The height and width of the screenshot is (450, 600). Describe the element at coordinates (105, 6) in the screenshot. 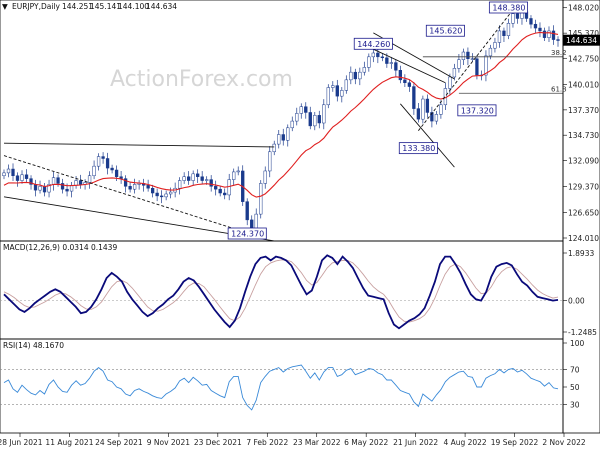

I see `ohlc-high: 145.141` at that location.